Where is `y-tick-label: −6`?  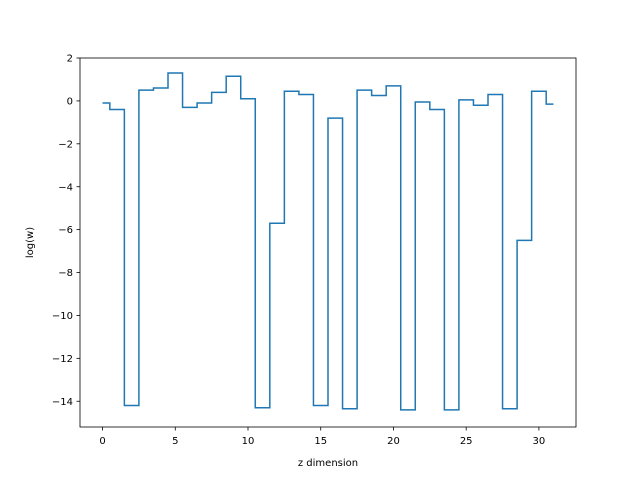
y-tick-label: −6 is located at coordinates (65, 230).